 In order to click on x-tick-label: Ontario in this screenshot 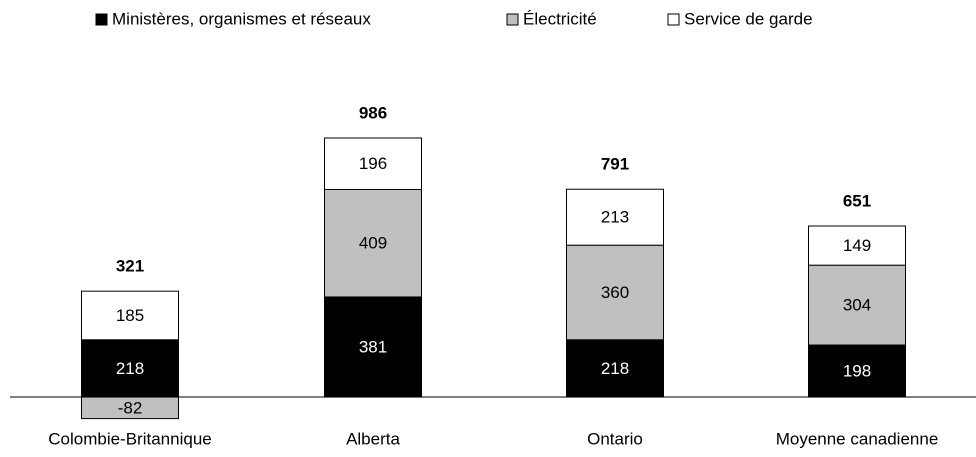, I will do `click(615, 438)`.